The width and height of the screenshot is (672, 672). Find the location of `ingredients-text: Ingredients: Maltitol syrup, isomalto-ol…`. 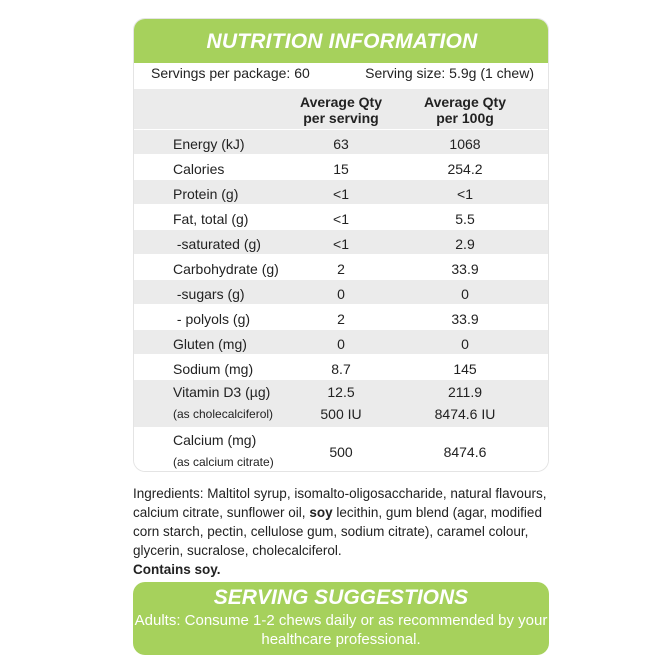

ingredients-text: Ingredients: Maltitol syrup, isomalto-ol… is located at coordinates (340, 503).